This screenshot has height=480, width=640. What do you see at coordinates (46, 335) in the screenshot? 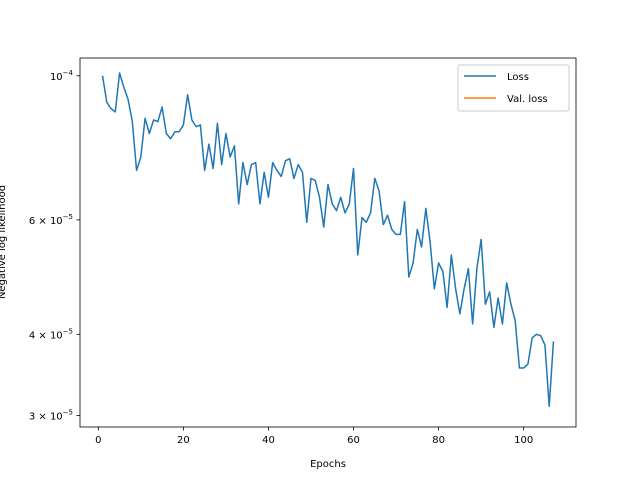
I see `y-tick-label-base: 4 × 10` at bounding box center [46, 335].